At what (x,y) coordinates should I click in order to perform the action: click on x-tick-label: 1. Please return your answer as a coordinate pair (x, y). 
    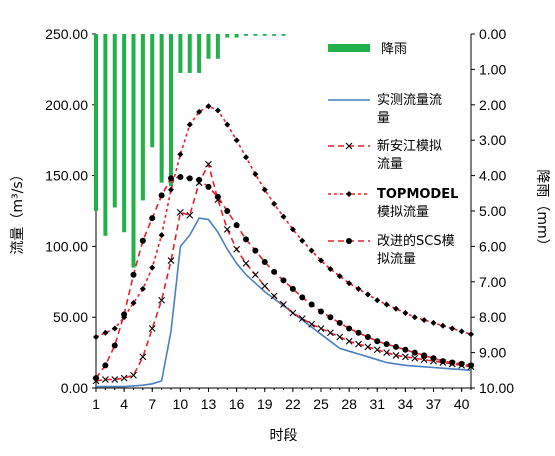
    Looking at the image, I should click on (96, 404).